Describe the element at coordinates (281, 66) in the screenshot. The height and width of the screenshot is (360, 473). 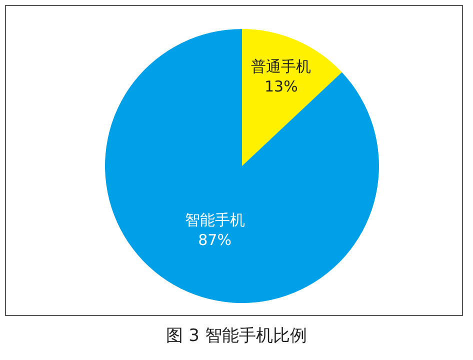
I see `slice-label: 普通手机` at that location.